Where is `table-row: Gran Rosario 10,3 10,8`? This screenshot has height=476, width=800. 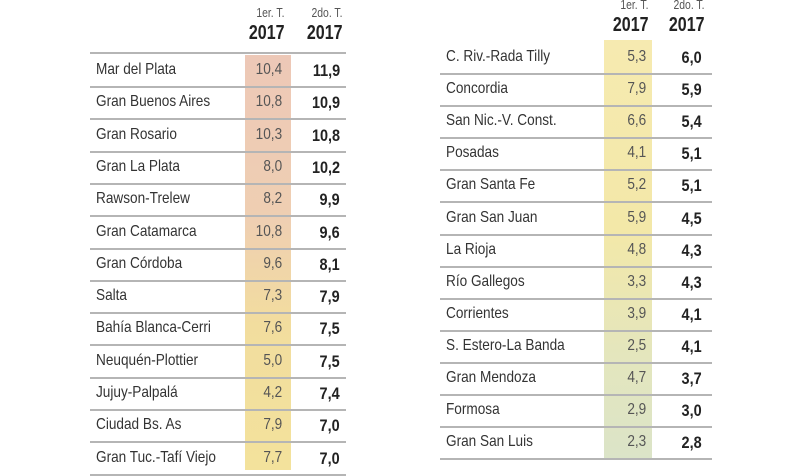
table-row: Gran Rosario 10,3 10,8 is located at coordinates (218, 136).